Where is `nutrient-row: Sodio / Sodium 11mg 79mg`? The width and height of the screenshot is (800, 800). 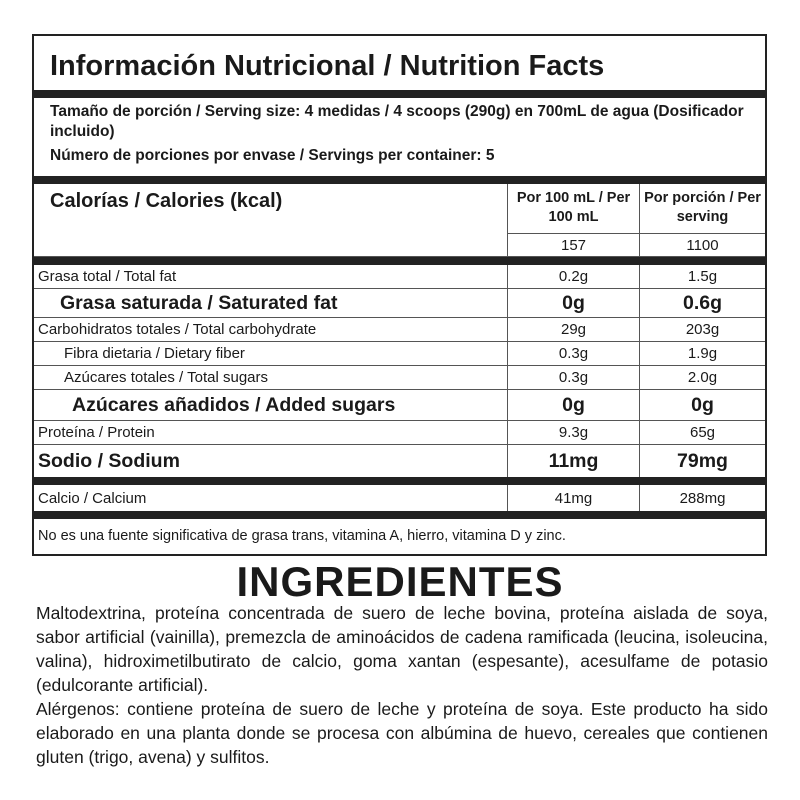 nutrient-row: Sodio / Sodium 11mg 79mg is located at coordinates (399, 461).